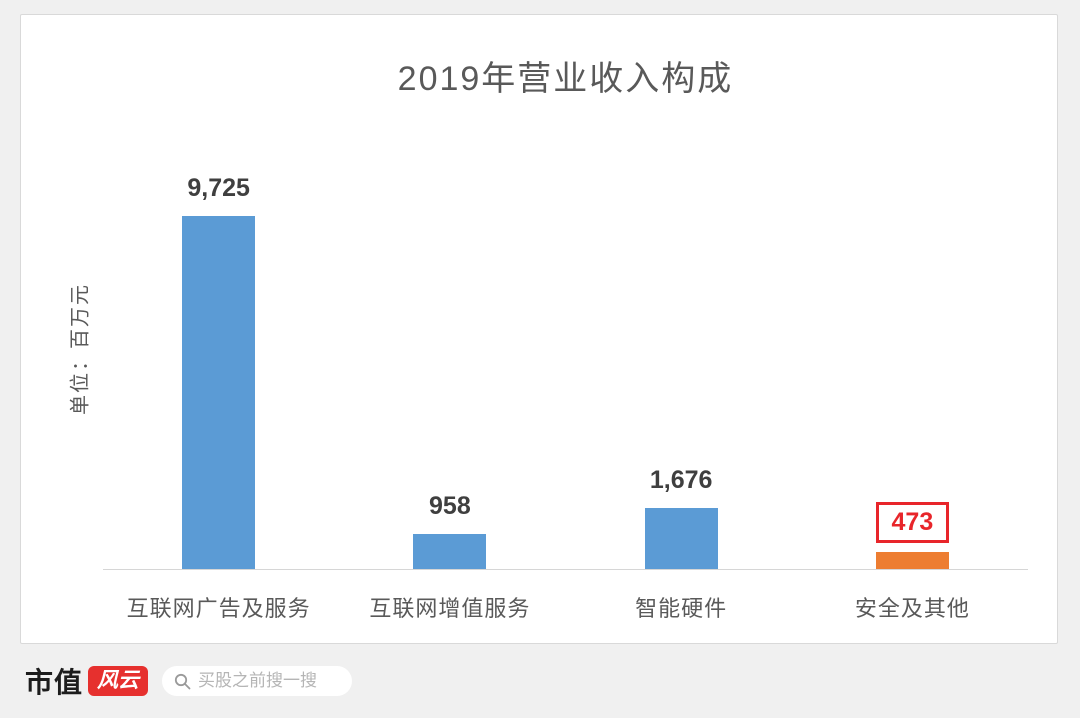  What do you see at coordinates (218, 187) in the screenshot?
I see `bar-value-label: 9,725` at bounding box center [218, 187].